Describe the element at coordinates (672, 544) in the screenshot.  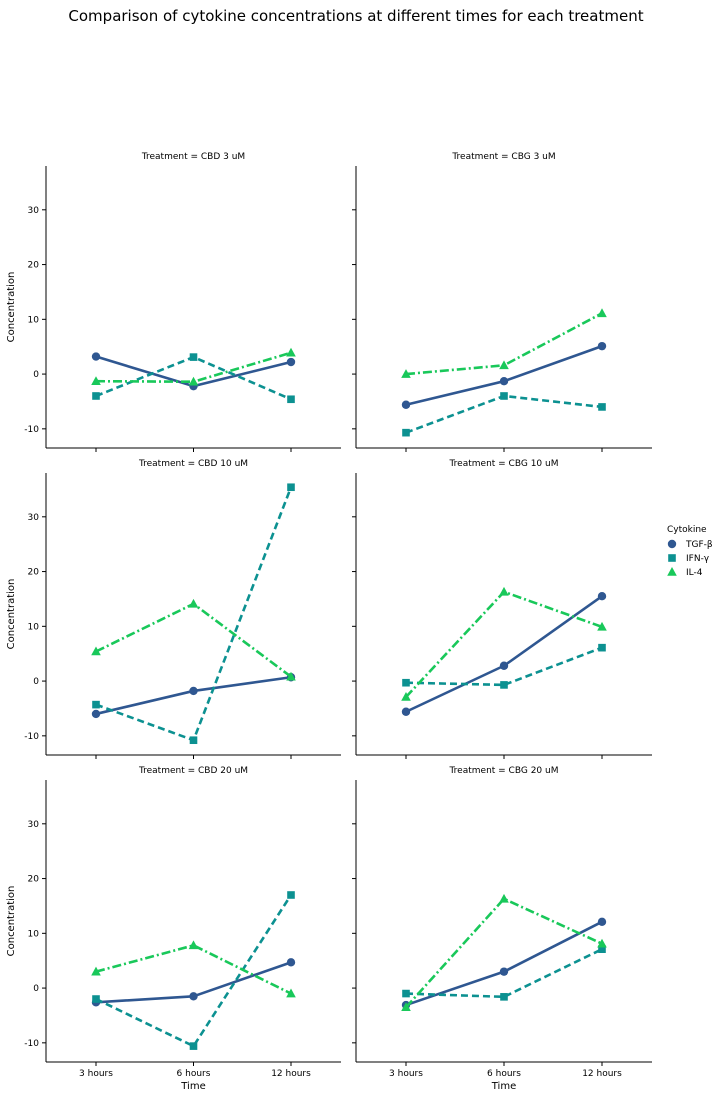
I see `legend-marker` at that location.